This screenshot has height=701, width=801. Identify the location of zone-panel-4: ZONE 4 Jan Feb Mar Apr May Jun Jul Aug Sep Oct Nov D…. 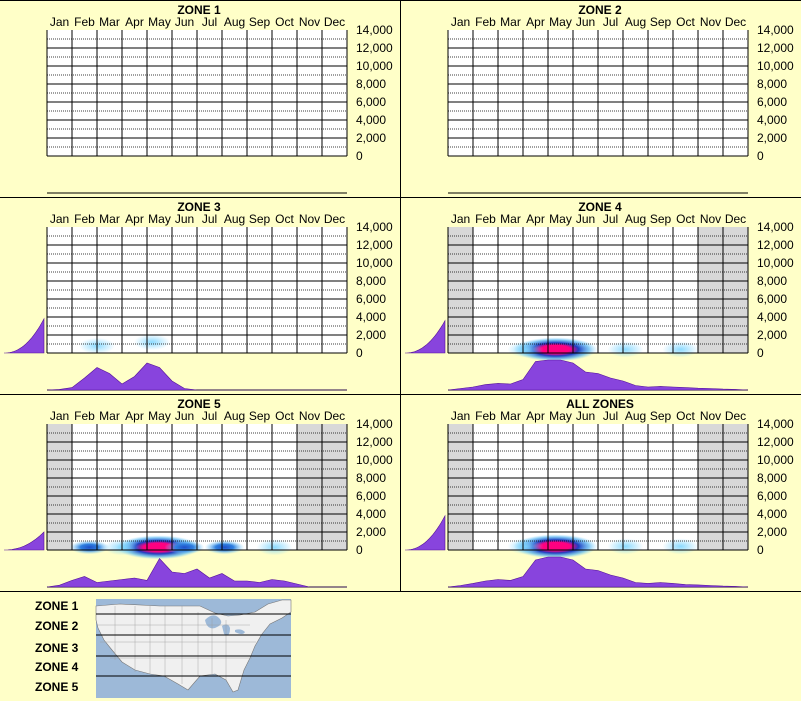
(599, 295).